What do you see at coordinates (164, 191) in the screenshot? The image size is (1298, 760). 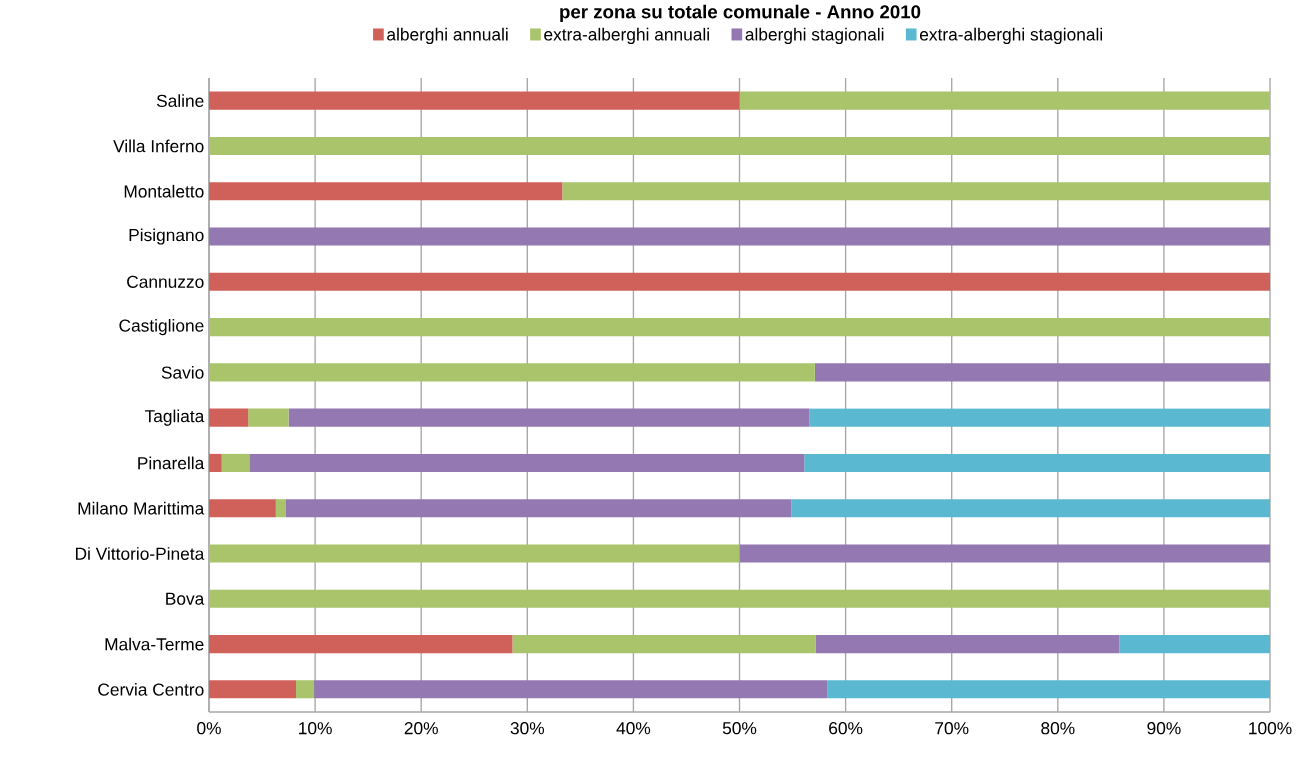 I see `y-tick-label: Montaletto` at bounding box center [164, 191].